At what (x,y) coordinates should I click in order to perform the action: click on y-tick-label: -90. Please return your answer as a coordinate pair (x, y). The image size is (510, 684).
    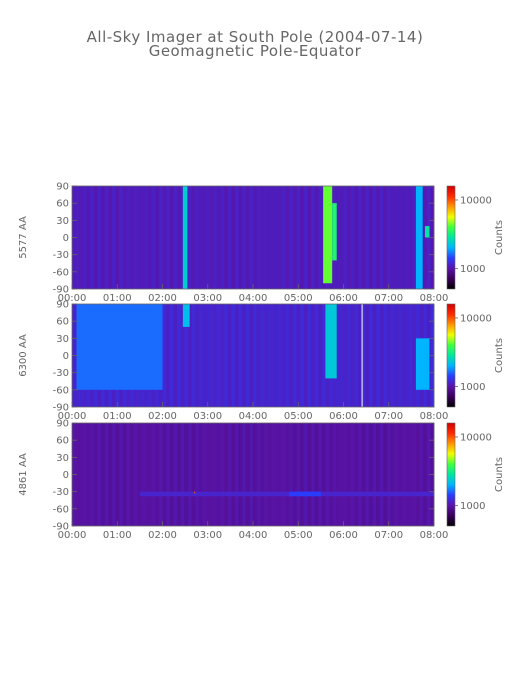
    Looking at the image, I should click on (61, 408).